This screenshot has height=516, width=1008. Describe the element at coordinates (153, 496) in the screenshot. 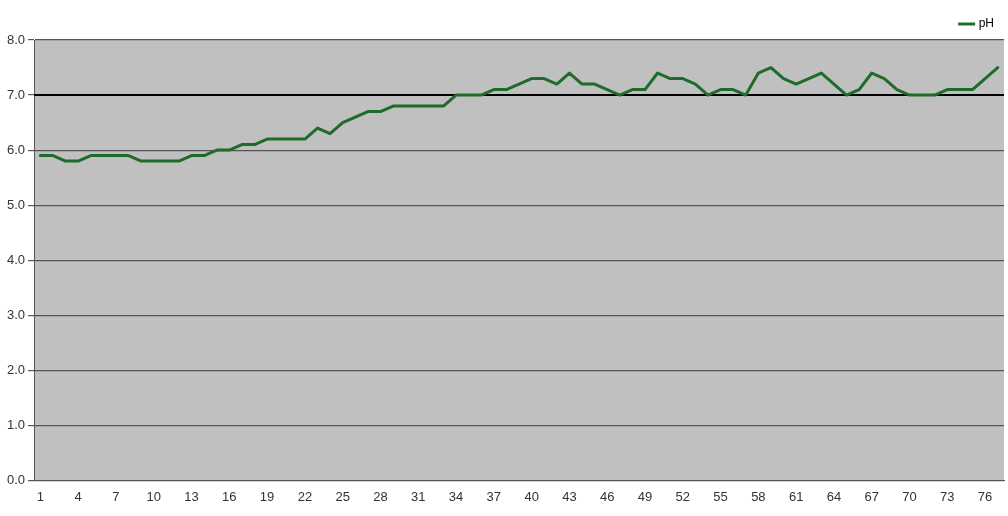

I see `x-tick-label: 10` at that location.